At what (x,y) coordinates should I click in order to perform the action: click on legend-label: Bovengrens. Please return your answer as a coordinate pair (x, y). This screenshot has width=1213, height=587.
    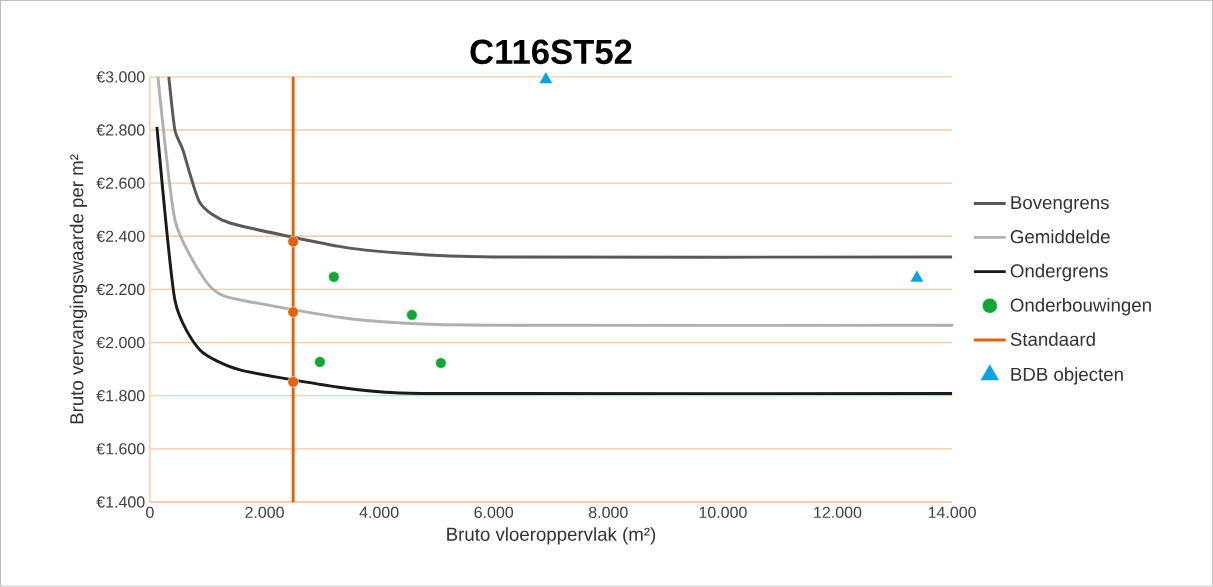
    Looking at the image, I should click on (1060, 204).